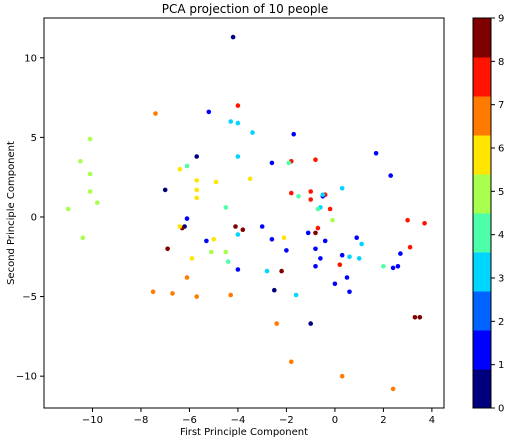 The height and width of the screenshot is (445, 509). I want to click on colorbar-tick-label: 8, so click(501, 62).